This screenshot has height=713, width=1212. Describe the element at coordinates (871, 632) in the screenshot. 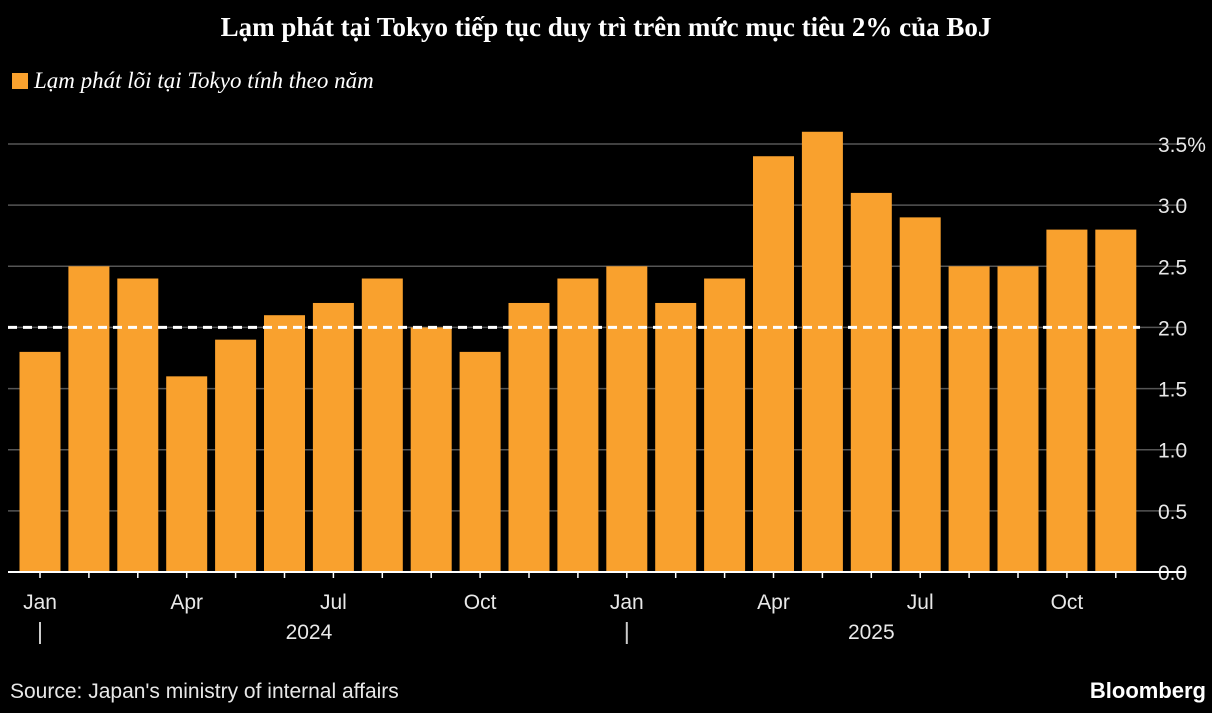

I see `year-label: 2025` at that location.